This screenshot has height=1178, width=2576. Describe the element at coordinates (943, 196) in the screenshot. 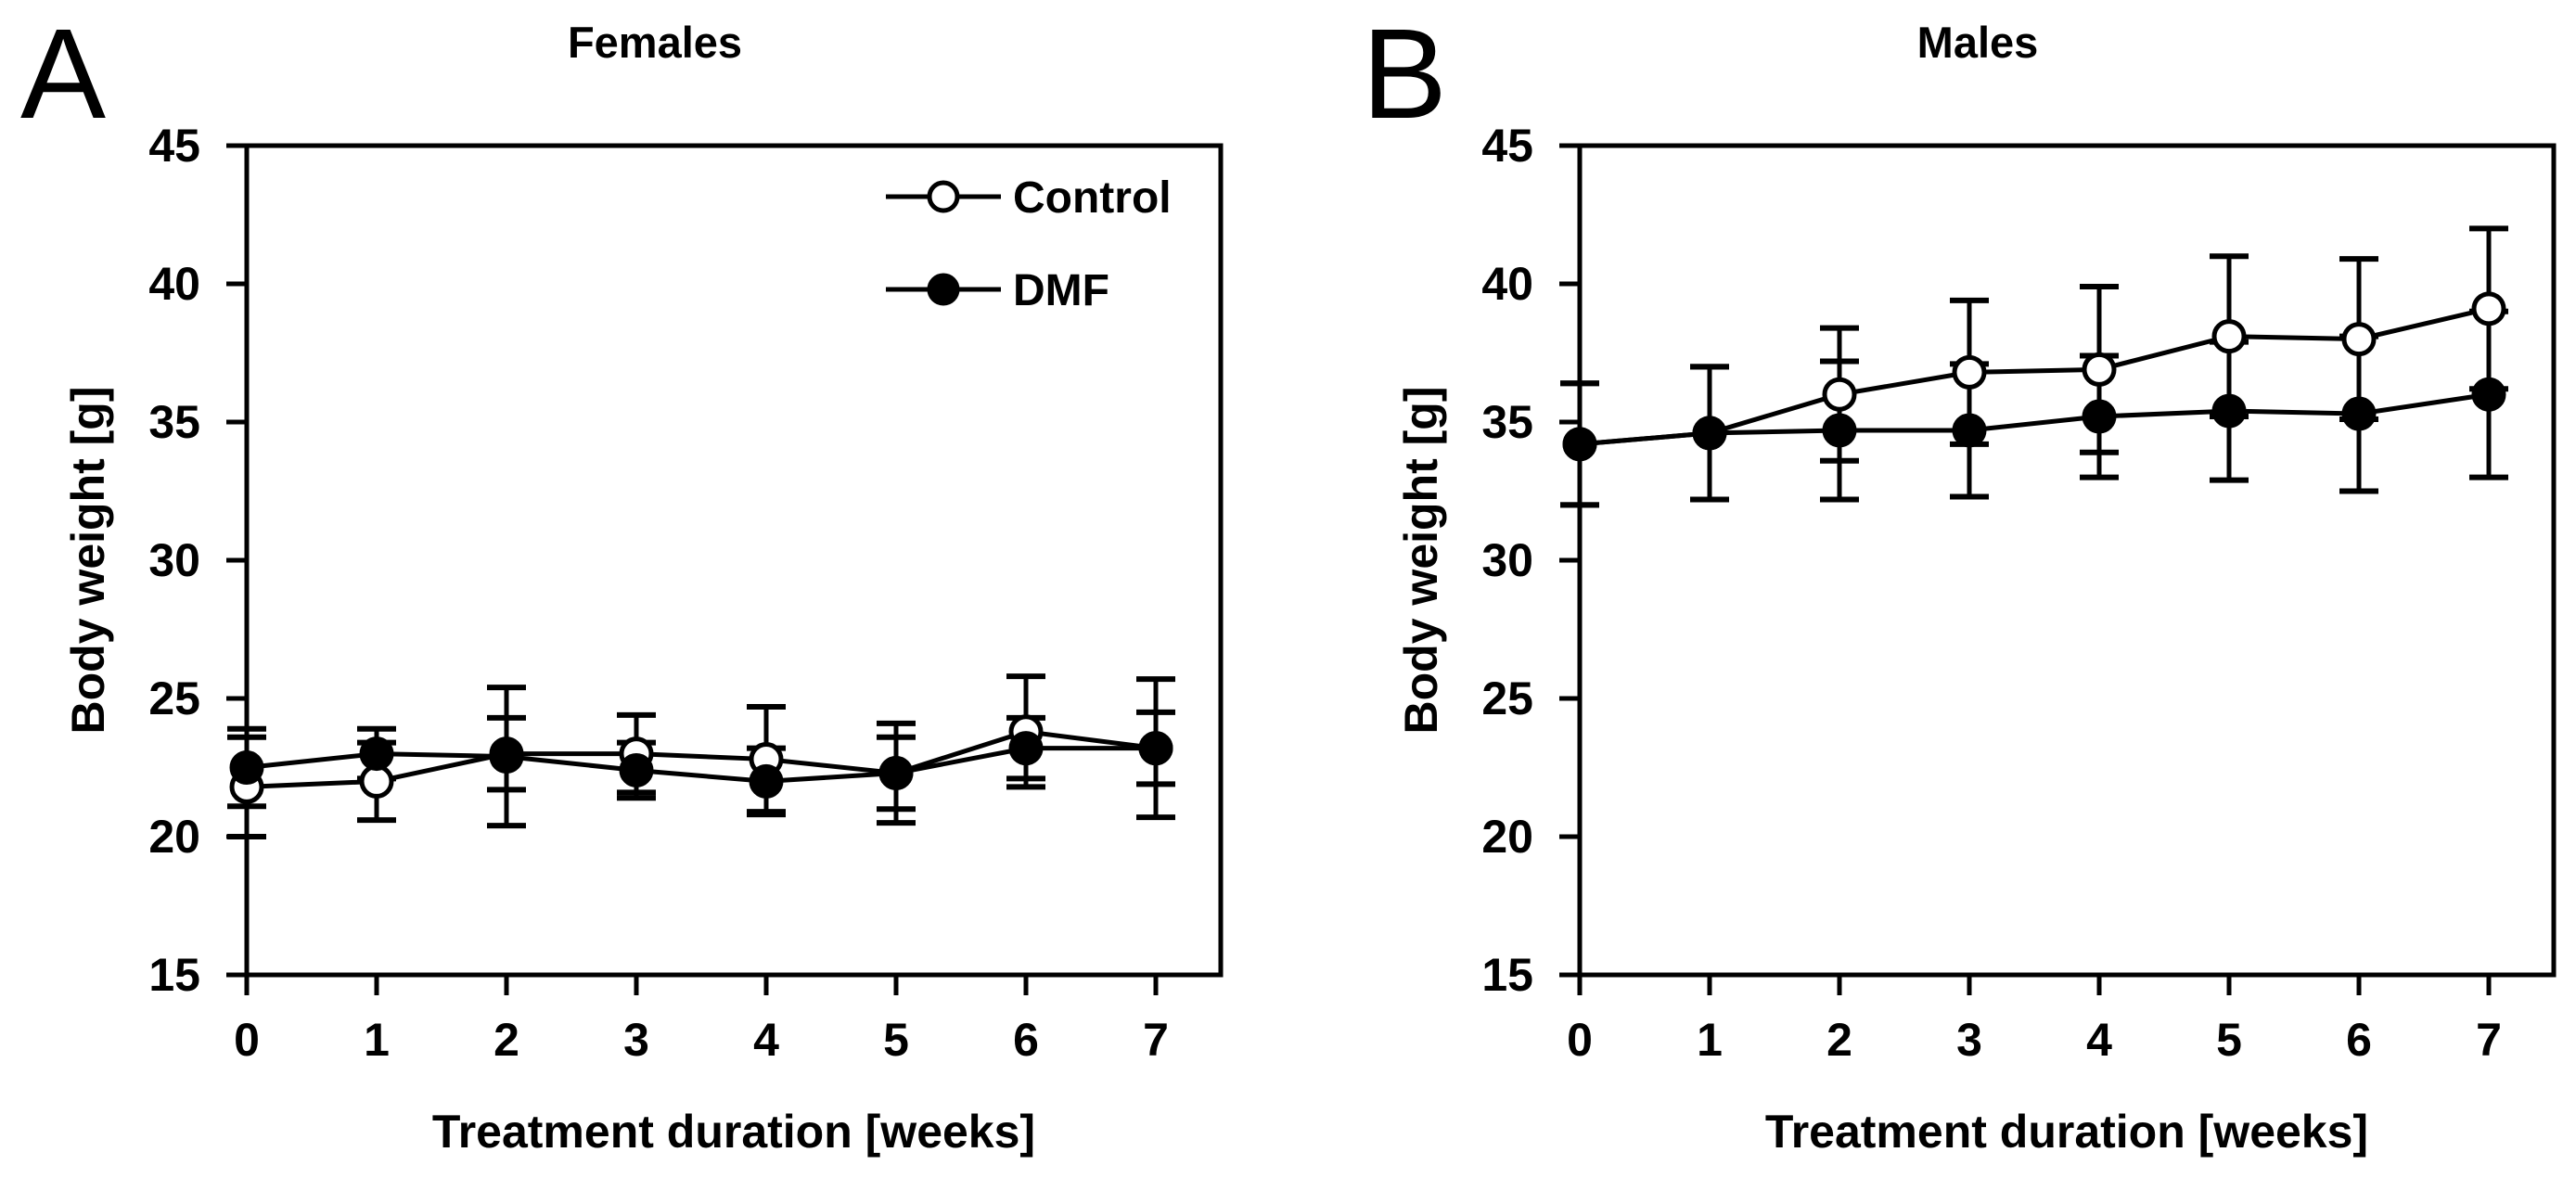

I see `open-circle-marker-icon` at that location.